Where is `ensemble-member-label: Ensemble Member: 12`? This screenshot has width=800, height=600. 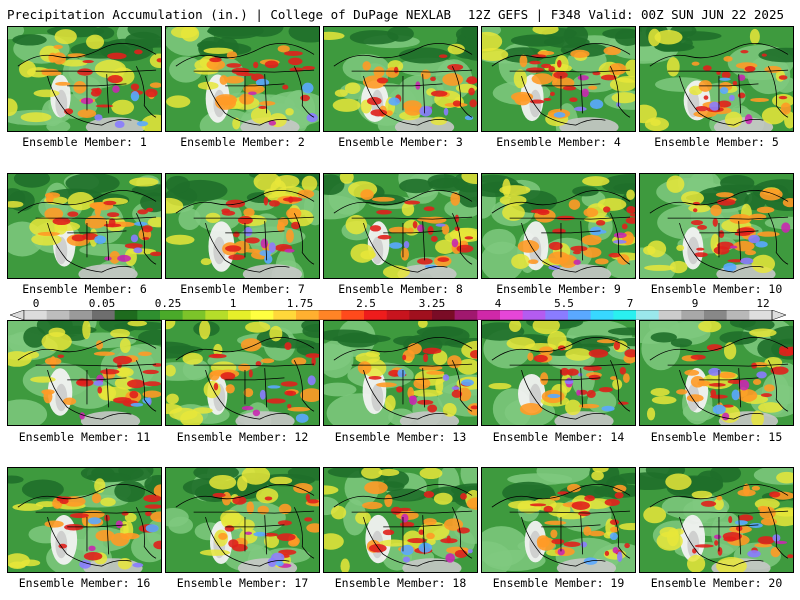 ensemble-member-label: Ensemble Member: 12 is located at coordinates (242, 437).